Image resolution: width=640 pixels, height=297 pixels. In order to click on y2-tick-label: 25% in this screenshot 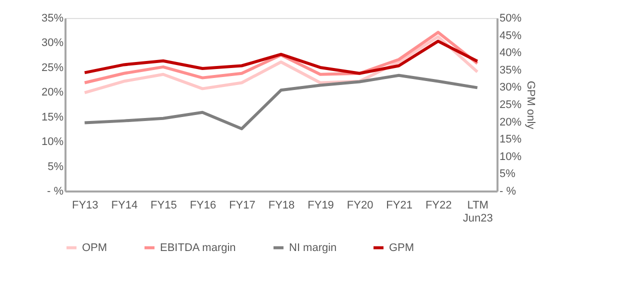, I will do `click(511, 105)`.